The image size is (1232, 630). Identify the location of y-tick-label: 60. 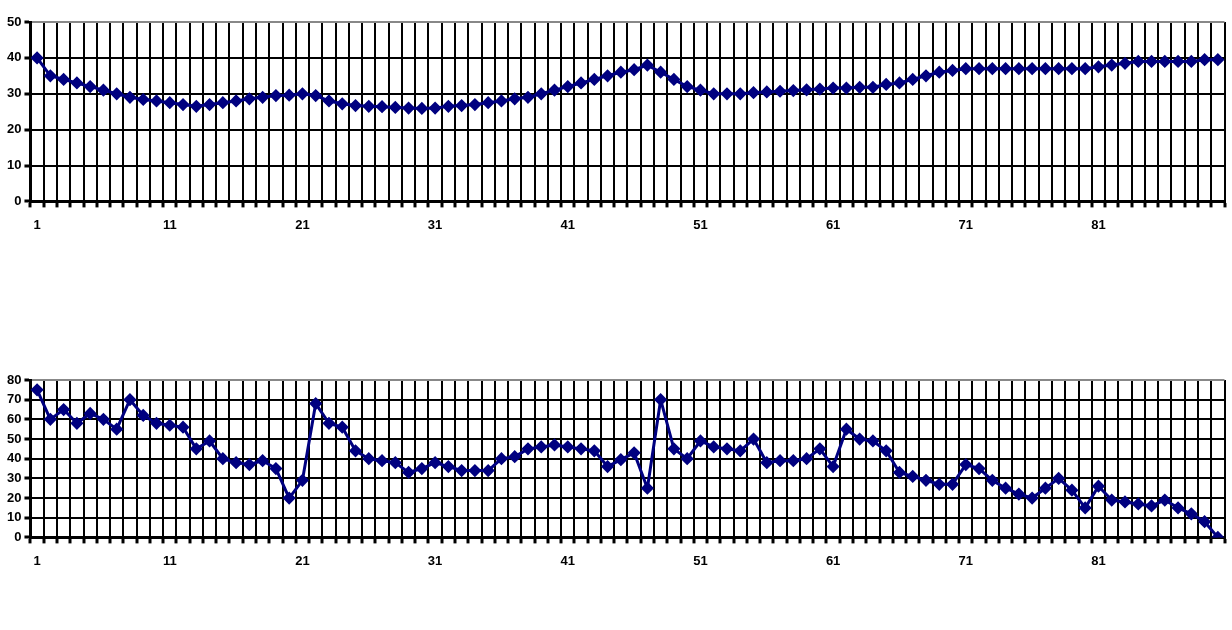
(14, 418).